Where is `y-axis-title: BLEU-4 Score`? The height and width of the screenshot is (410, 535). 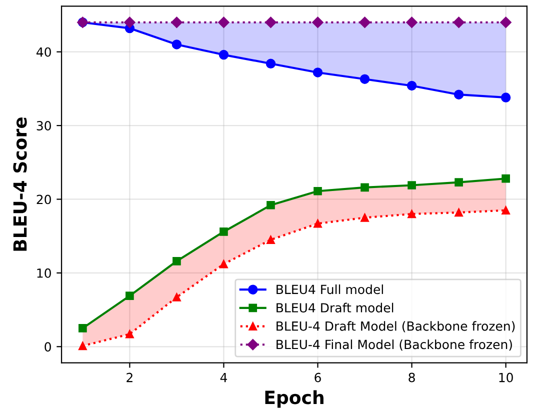 y-axis-title: BLEU-4 Score is located at coordinates (20, 184).